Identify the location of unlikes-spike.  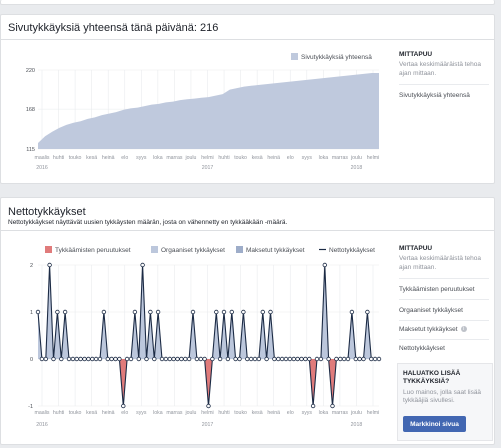
(313, 382).